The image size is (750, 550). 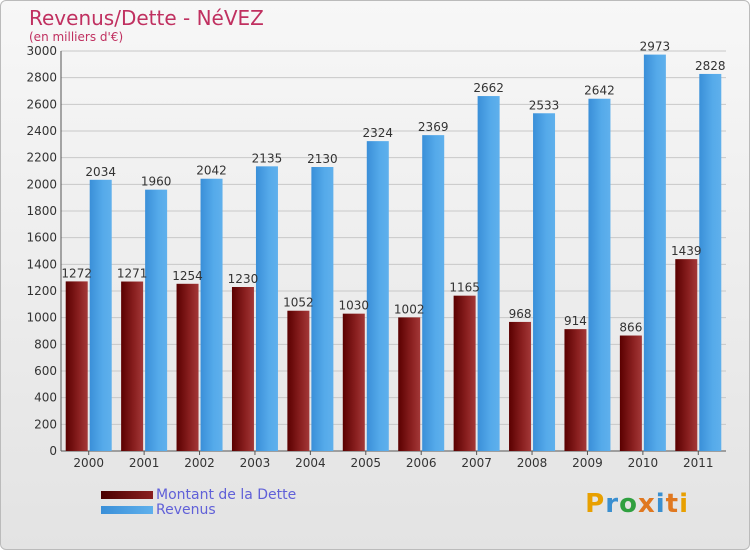 What do you see at coordinates (41, 291) in the screenshot?
I see `y-tick-label: 1200` at bounding box center [41, 291].